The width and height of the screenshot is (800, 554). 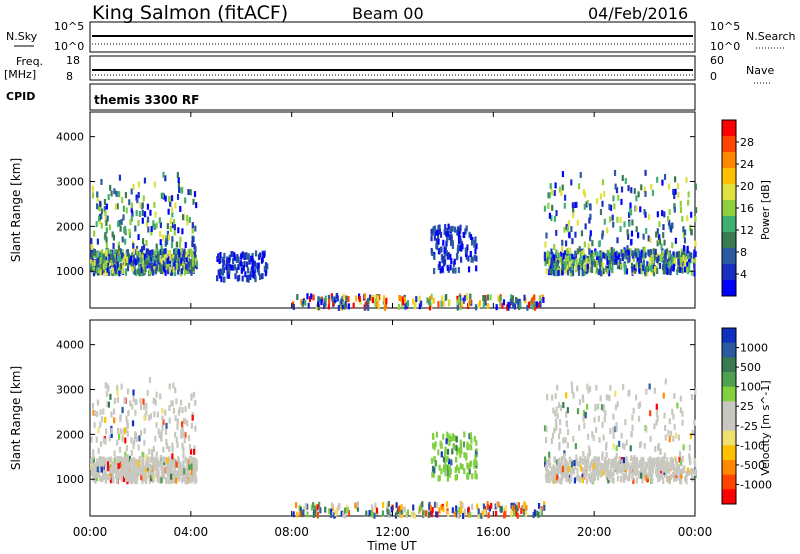 What do you see at coordinates (69, 46) in the screenshot?
I see `nsky-tick-bottom: 10^0` at bounding box center [69, 46].